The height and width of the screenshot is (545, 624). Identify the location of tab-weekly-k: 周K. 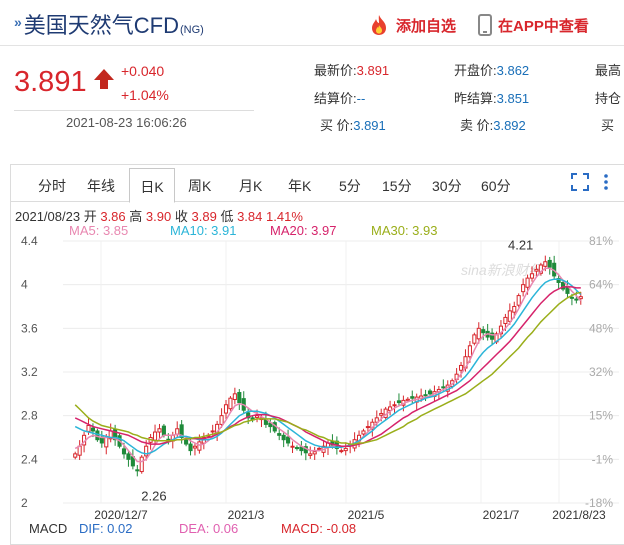
(200, 186).